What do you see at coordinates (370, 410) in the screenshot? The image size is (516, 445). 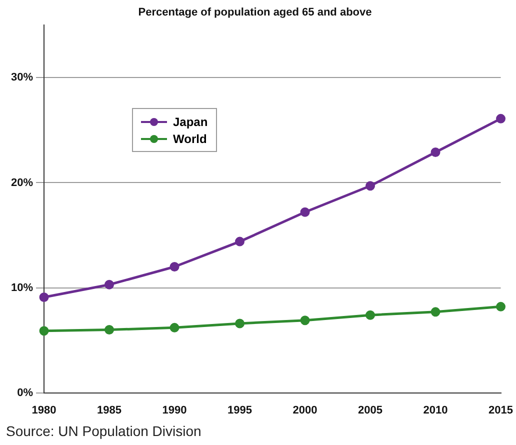 I see `x-tick-label: 2005` at bounding box center [370, 410].